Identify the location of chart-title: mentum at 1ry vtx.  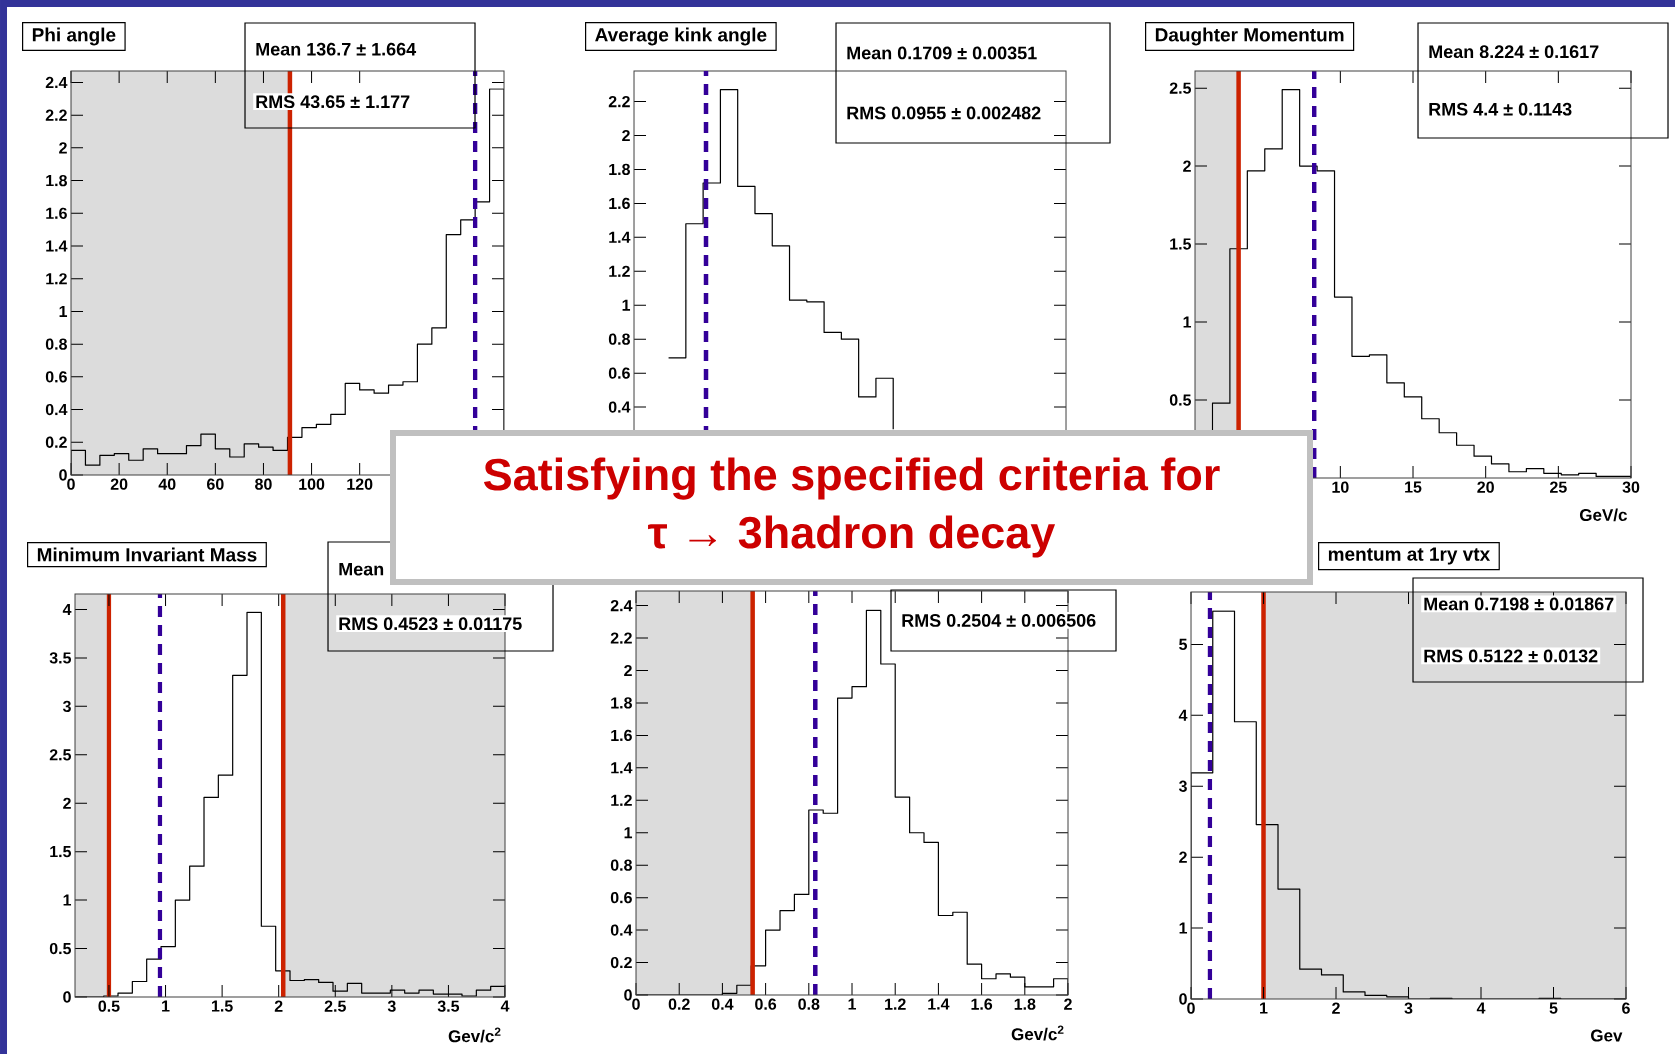
(1409, 556).